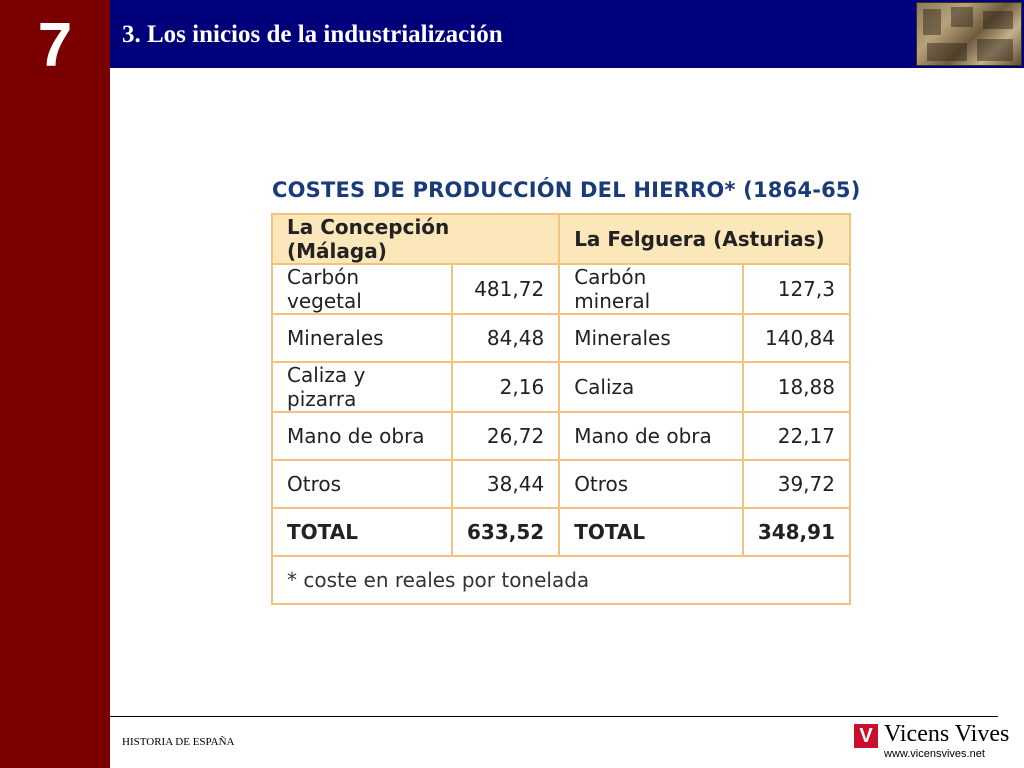  Describe the element at coordinates (415, 239) in the screenshot. I see `header-la-concepcion: La Concepción (Málaga)` at that location.